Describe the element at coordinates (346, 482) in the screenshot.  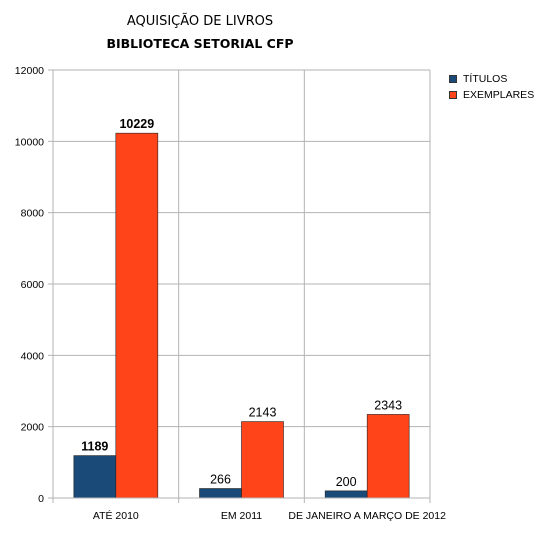
I see `data-label: 200` at that location.